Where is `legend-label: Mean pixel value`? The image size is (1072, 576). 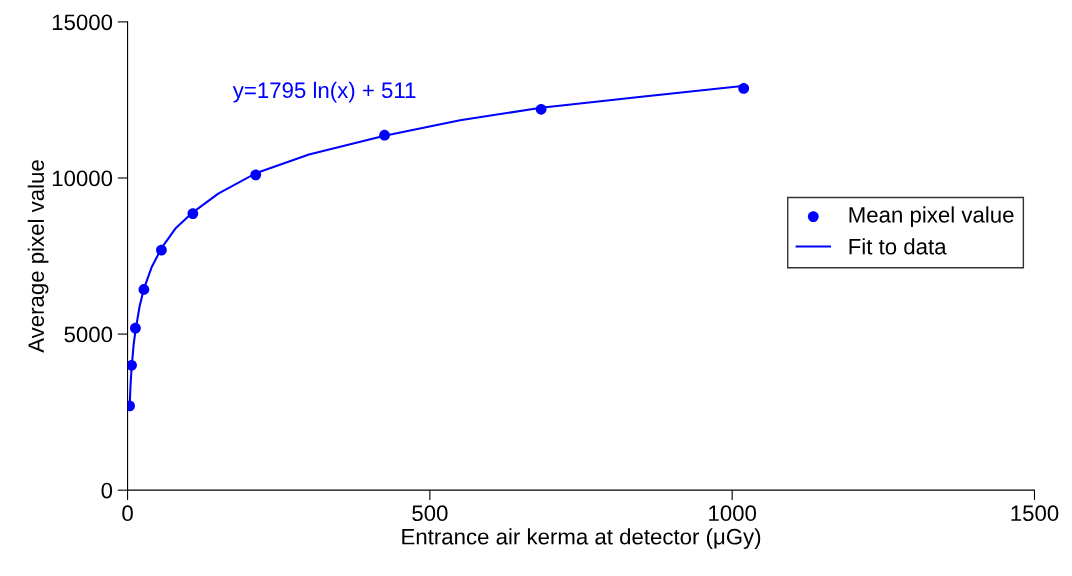
legend-label: Mean pixel value is located at coordinates (931, 217).